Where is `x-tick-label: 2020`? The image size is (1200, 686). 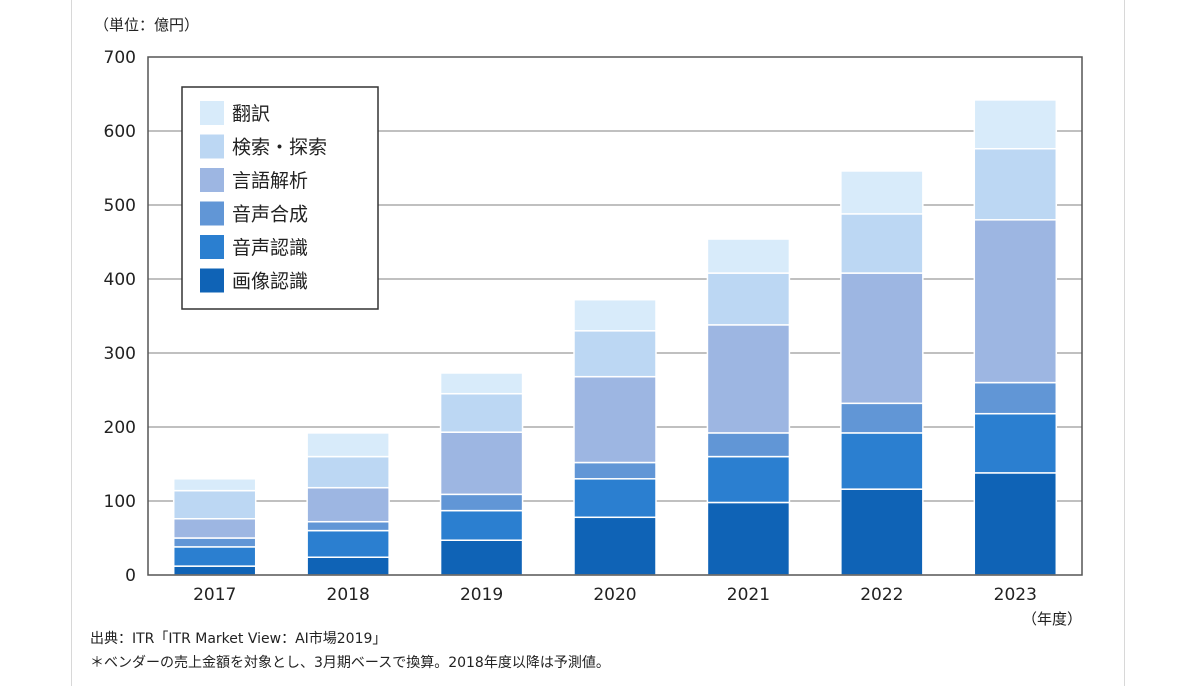
x-tick-label: 2020 is located at coordinates (614, 595).